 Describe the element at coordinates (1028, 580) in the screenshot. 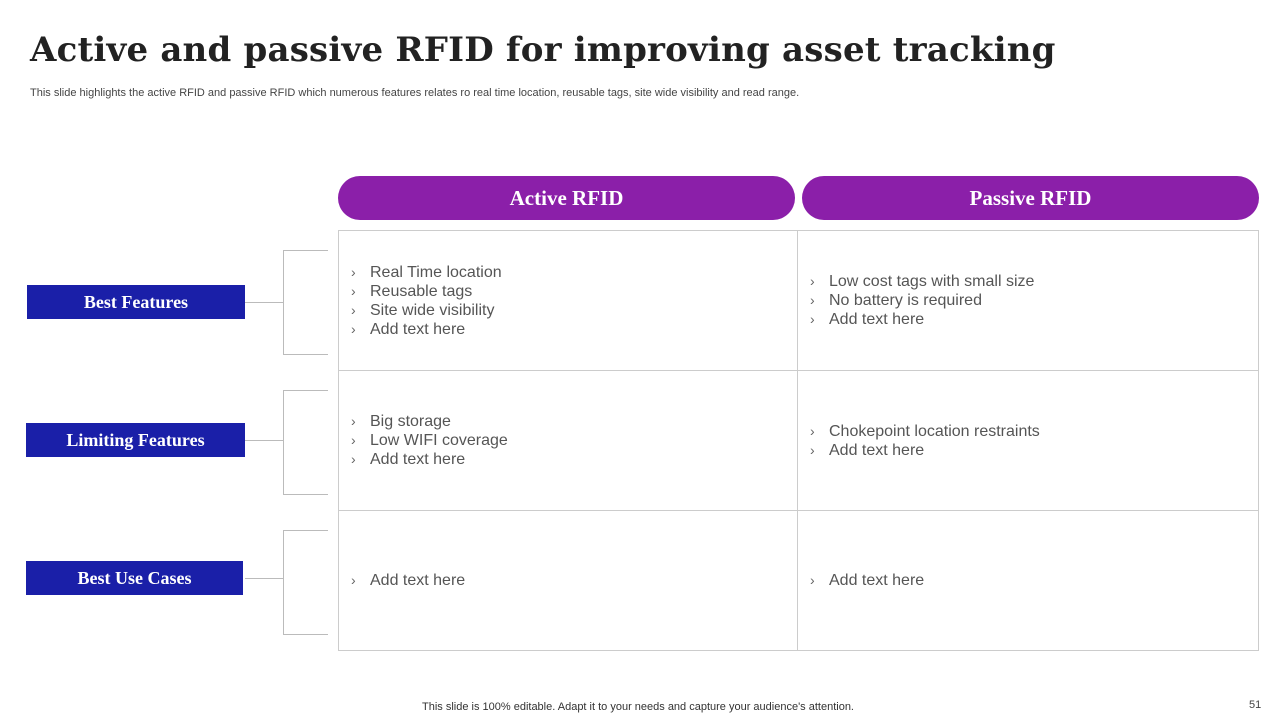

I see `cell-passive: › Add text here` at that location.